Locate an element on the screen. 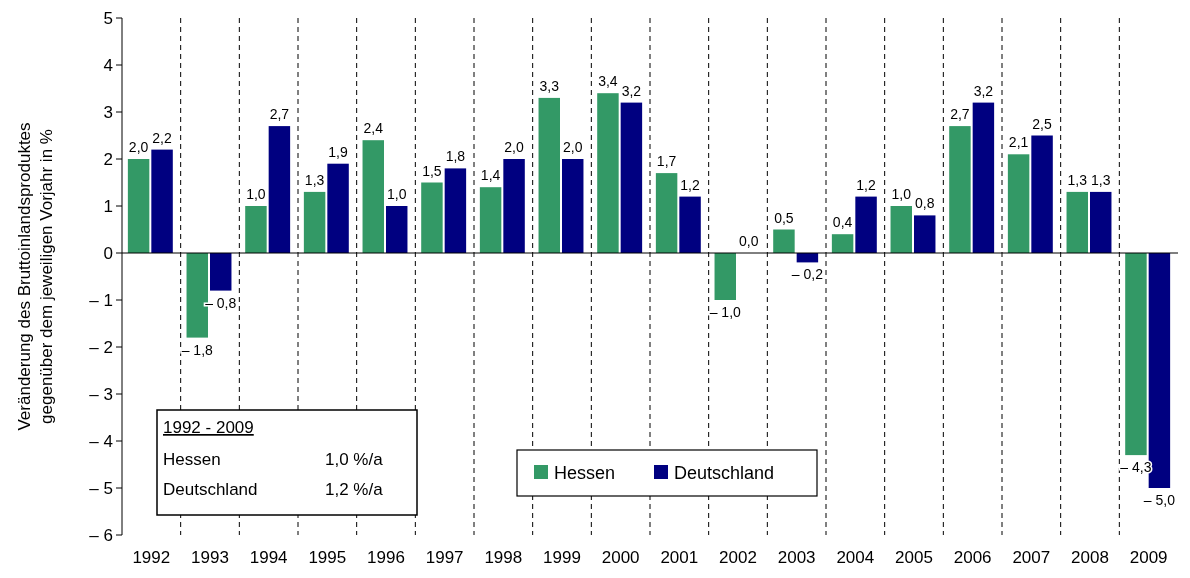 The width and height of the screenshot is (1190, 578). data-label: 3,4 is located at coordinates (608, 81).